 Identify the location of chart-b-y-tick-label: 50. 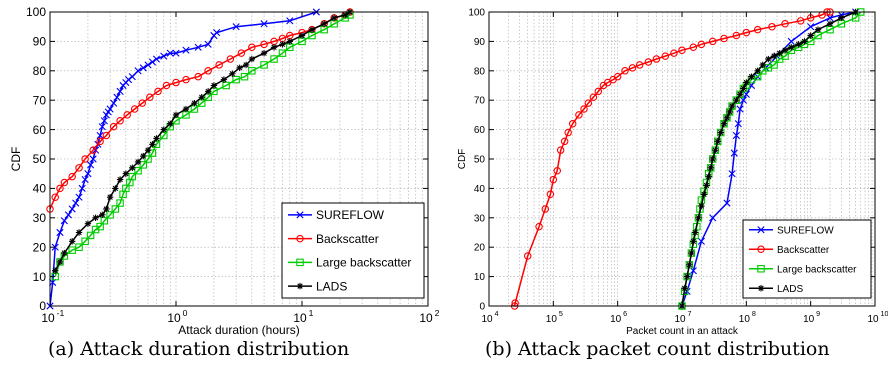
(480, 160).